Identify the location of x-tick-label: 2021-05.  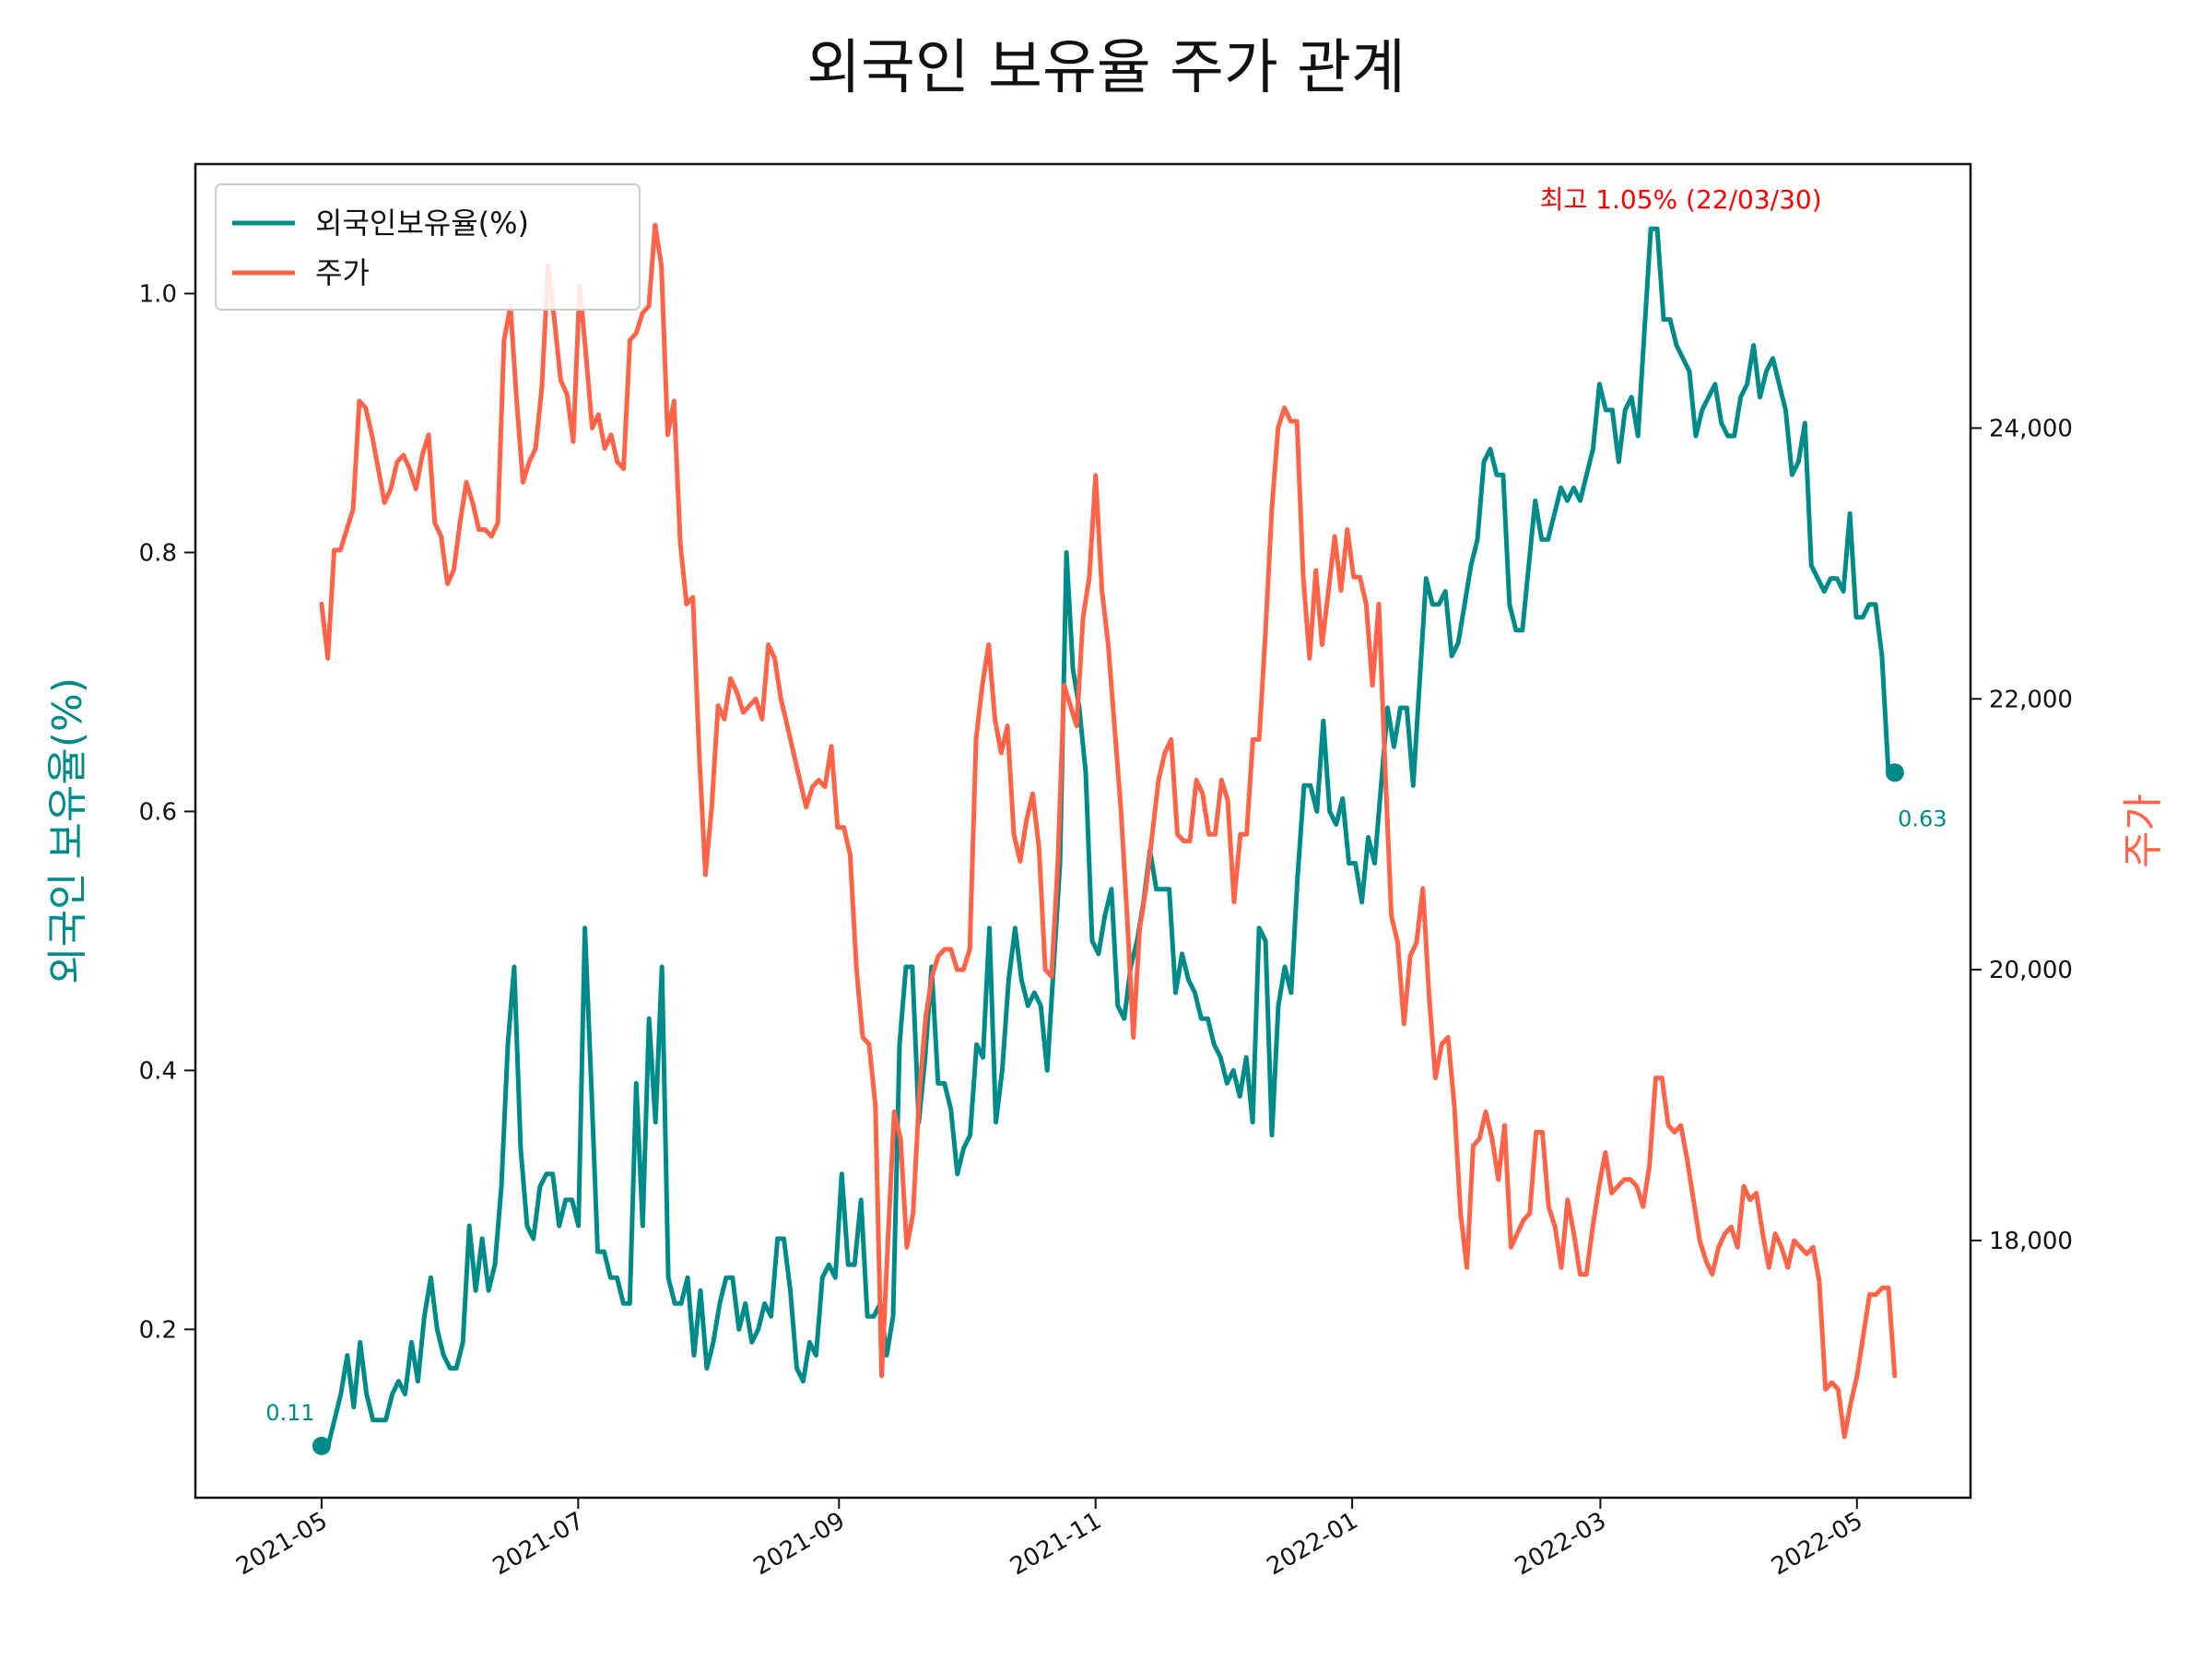
(281, 1544).